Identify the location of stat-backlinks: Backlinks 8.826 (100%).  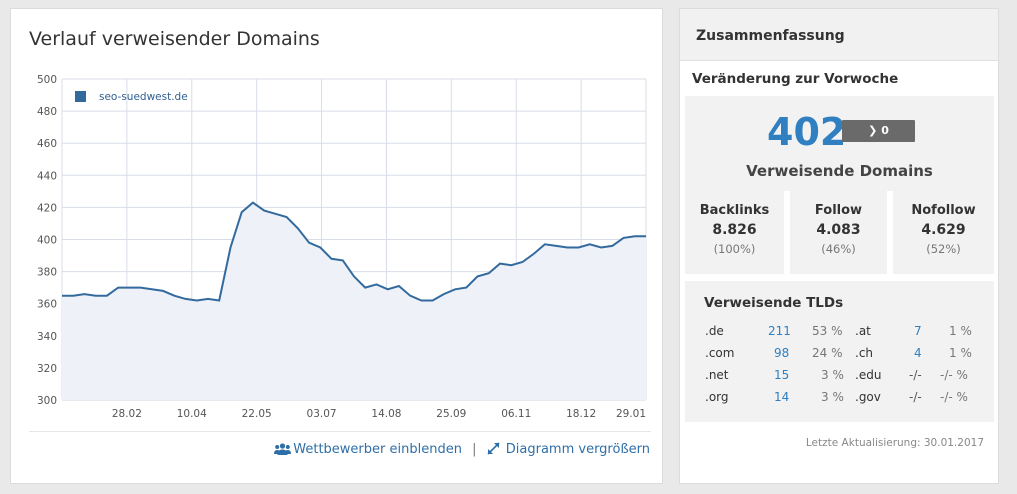
(734, 232).